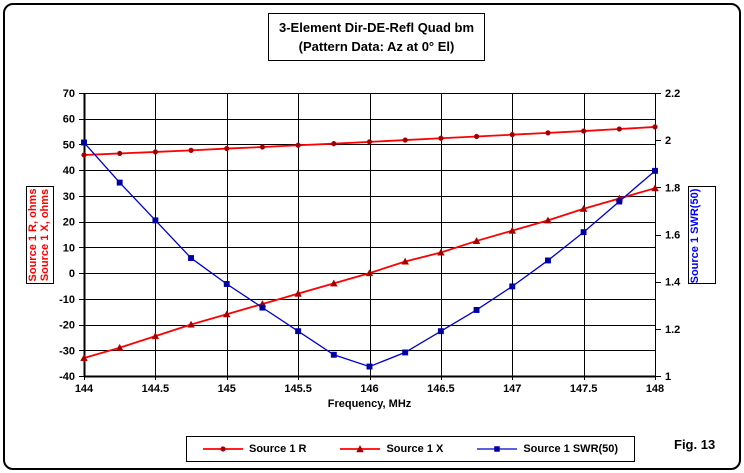 The width and height of the screenshot is (744, 473). I want to click on legend-item-source-1-r: Source 1 R, so click(254, 449).